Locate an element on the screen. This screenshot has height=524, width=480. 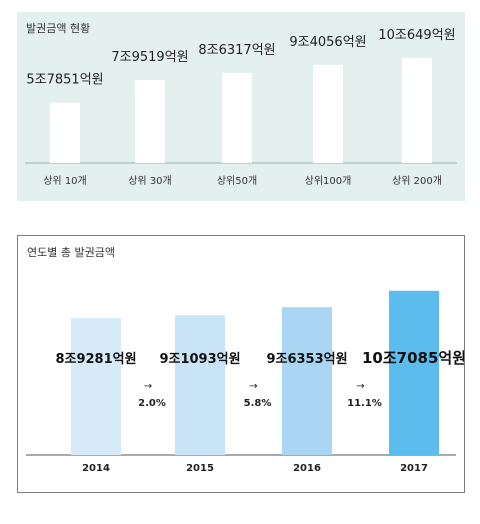
chart1-value-label: 5조7851억원 is located at coordinates (64, 80).